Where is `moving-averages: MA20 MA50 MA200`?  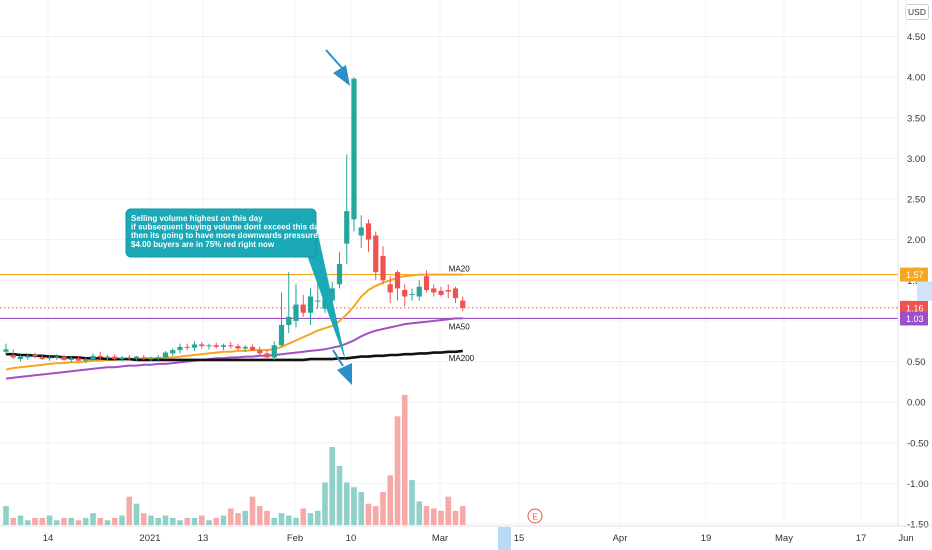
moving-averages: MA20 MA50 MA200 is located at coordinates (240, 322).